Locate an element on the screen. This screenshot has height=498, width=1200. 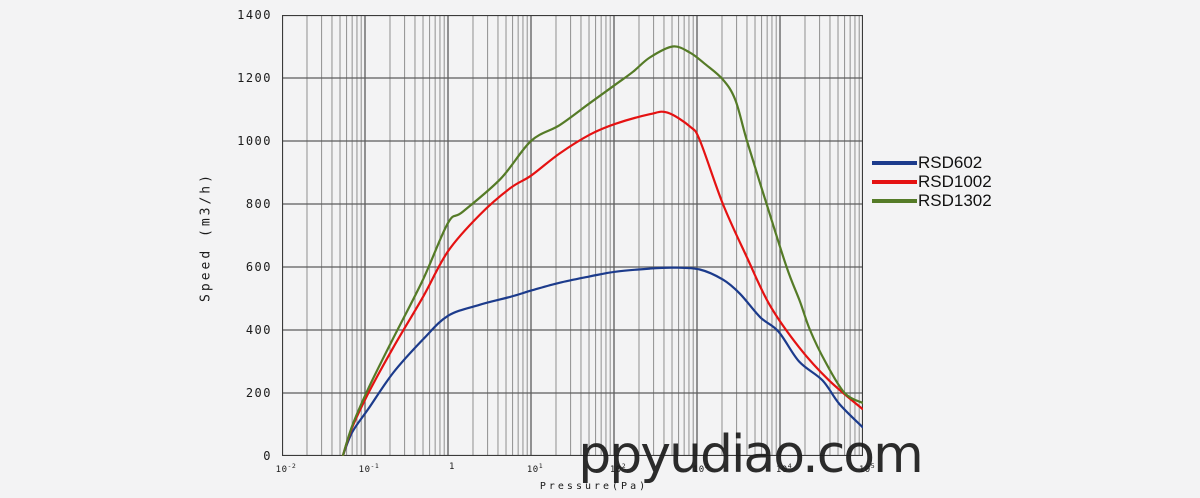
legend-item-rsd1002: RSD1002 is located at coordinates (932, 181).